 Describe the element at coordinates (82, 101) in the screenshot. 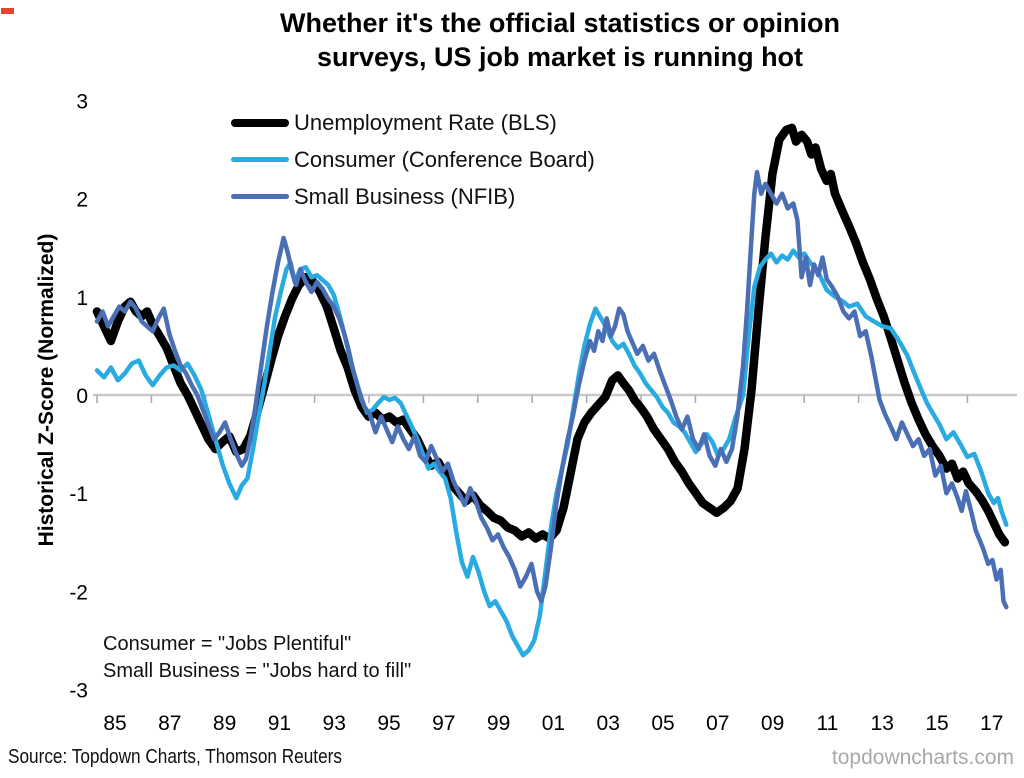

I see `y-tick-label: 3` at that location.